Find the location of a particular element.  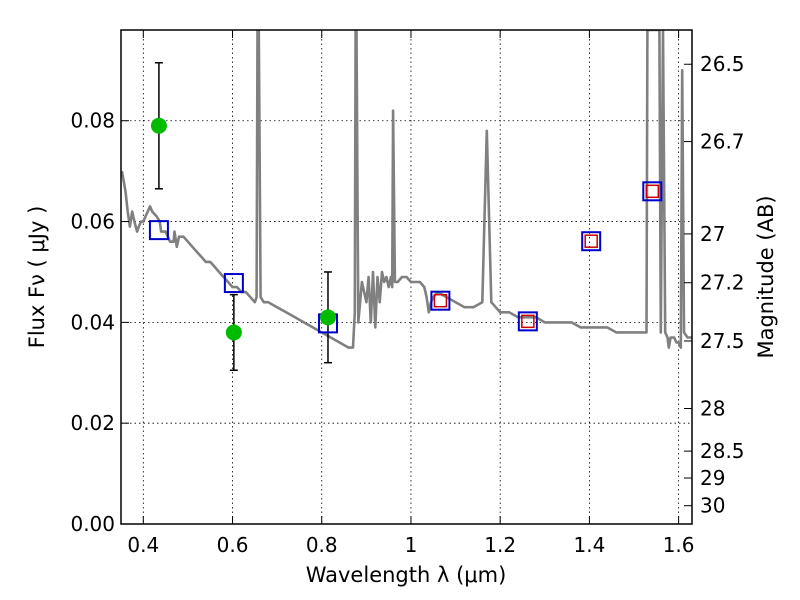

y-tick-label: 0.04 is located at coordinates (92, 322).